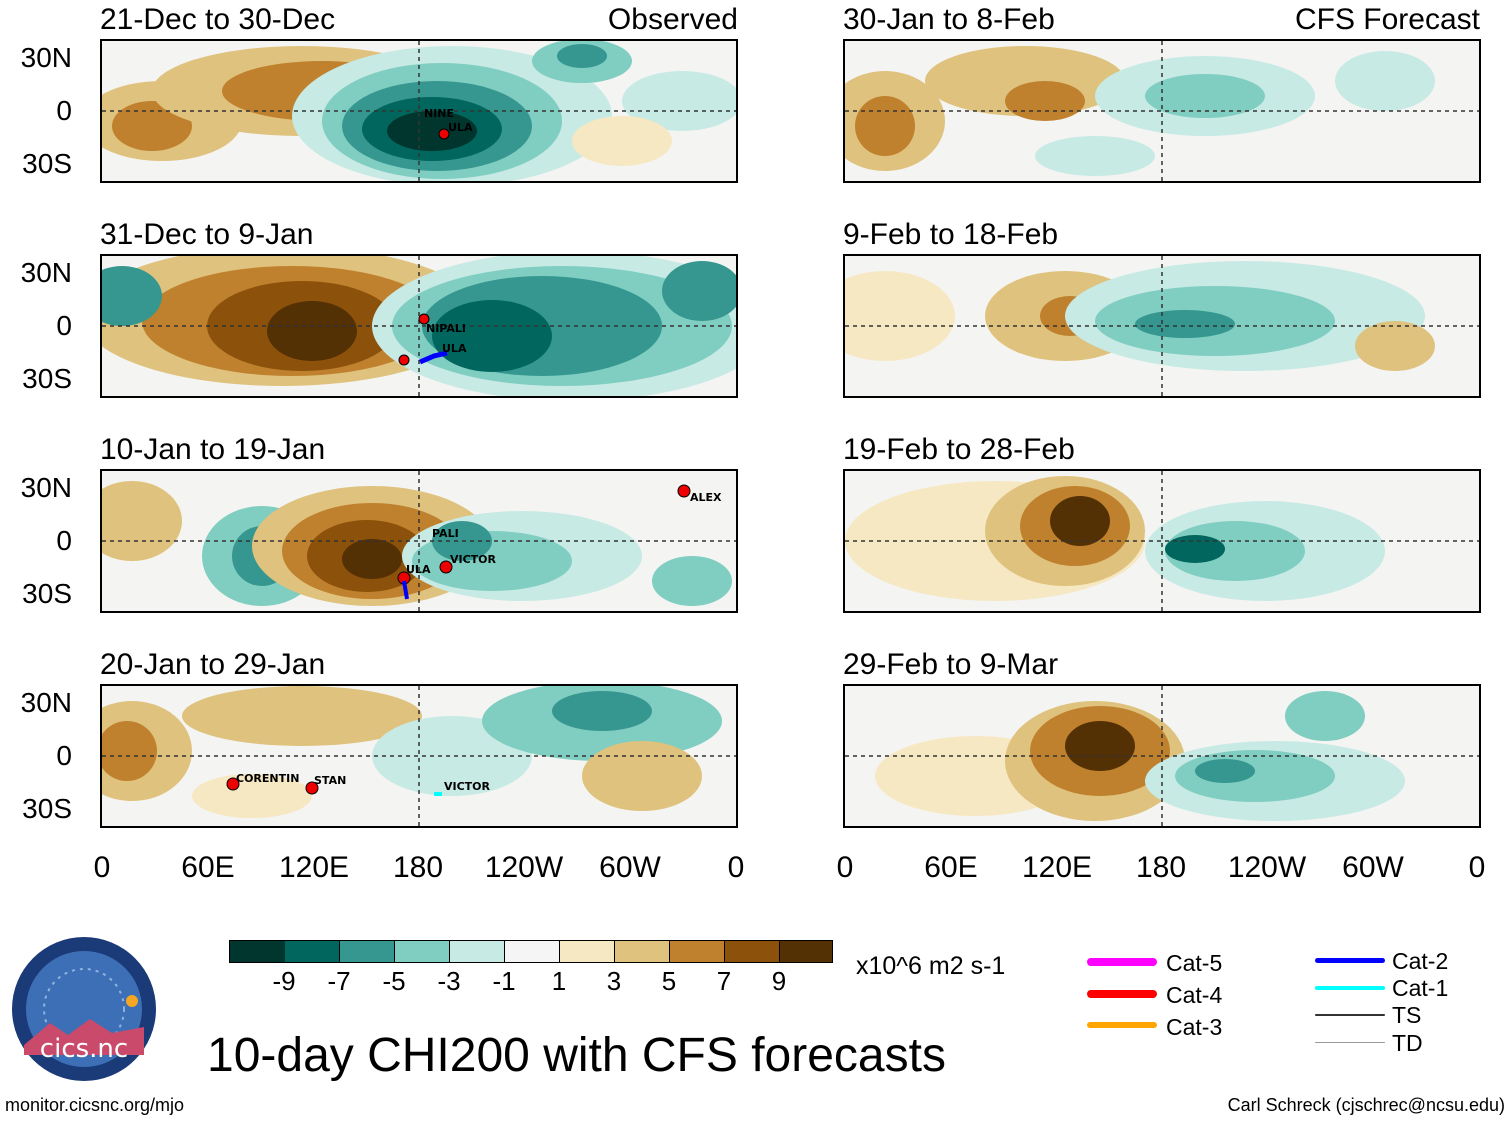  Describe the element at coordinates (213, 449) in the screenshot. I see `panel-title-3: 10-Jan to 19-Jan` at that location.